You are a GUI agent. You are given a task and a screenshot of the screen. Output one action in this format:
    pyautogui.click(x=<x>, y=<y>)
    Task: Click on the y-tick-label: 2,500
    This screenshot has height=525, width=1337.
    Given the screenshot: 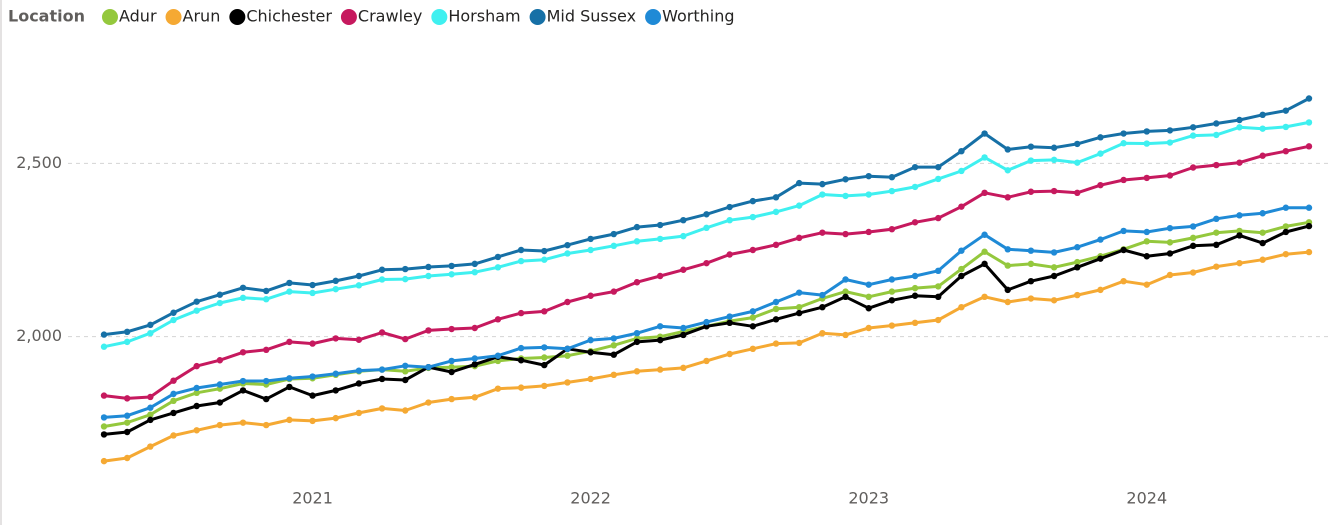 What is the action you would take?
    pyautogui.click(x=39, y=162)
    